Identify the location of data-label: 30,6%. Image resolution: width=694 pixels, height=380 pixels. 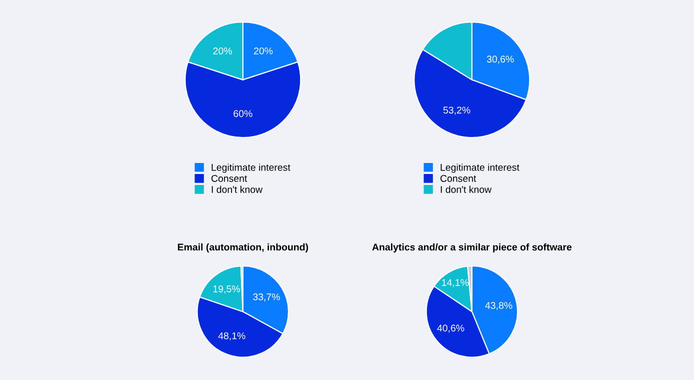
(500, 60).